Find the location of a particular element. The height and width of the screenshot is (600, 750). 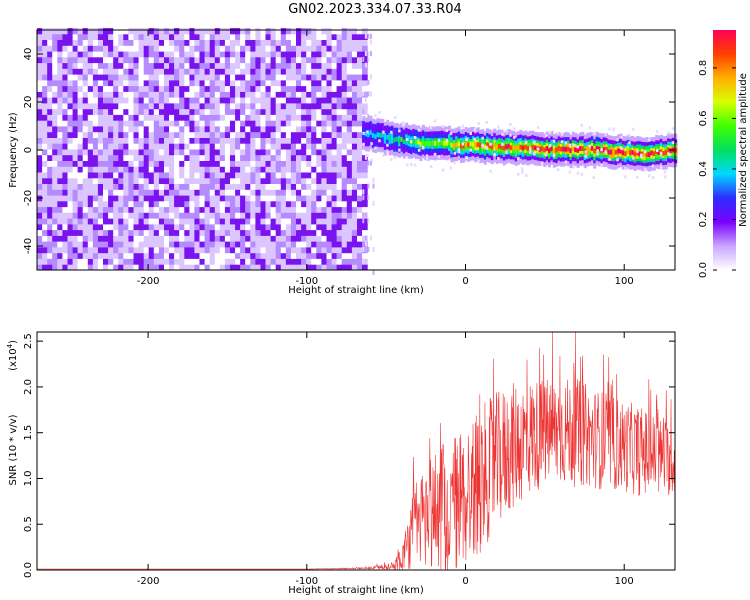

snr-y-tick-label: 2.0 is located at coordinates (28, 387).